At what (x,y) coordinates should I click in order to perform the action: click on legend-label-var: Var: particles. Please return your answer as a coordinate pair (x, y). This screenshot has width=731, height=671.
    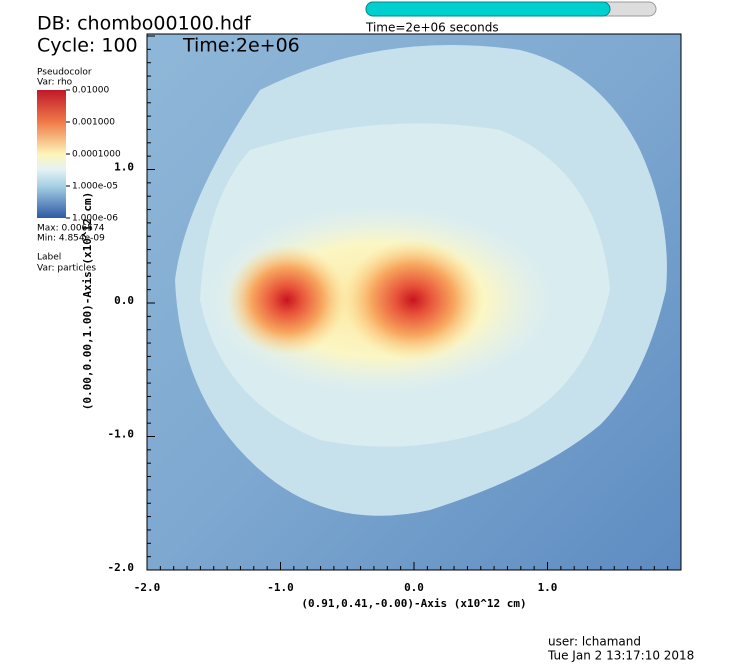
    Looking at the image, I should click on (66, 269).